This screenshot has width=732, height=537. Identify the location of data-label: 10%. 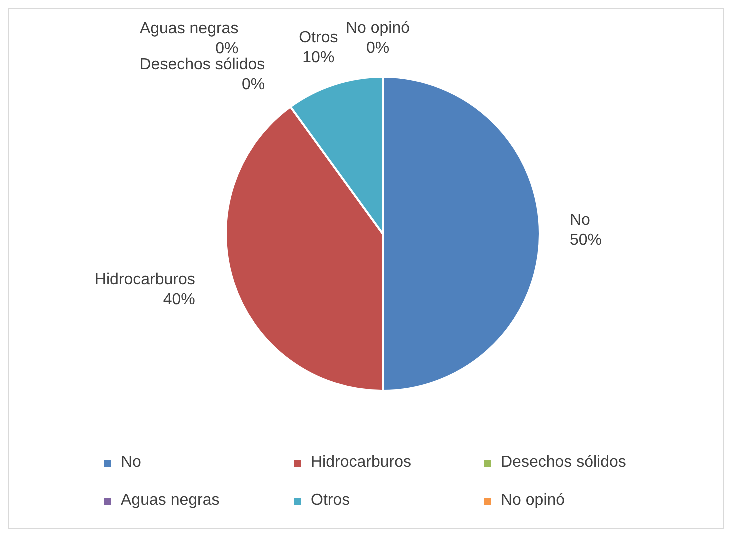
(318, 57).